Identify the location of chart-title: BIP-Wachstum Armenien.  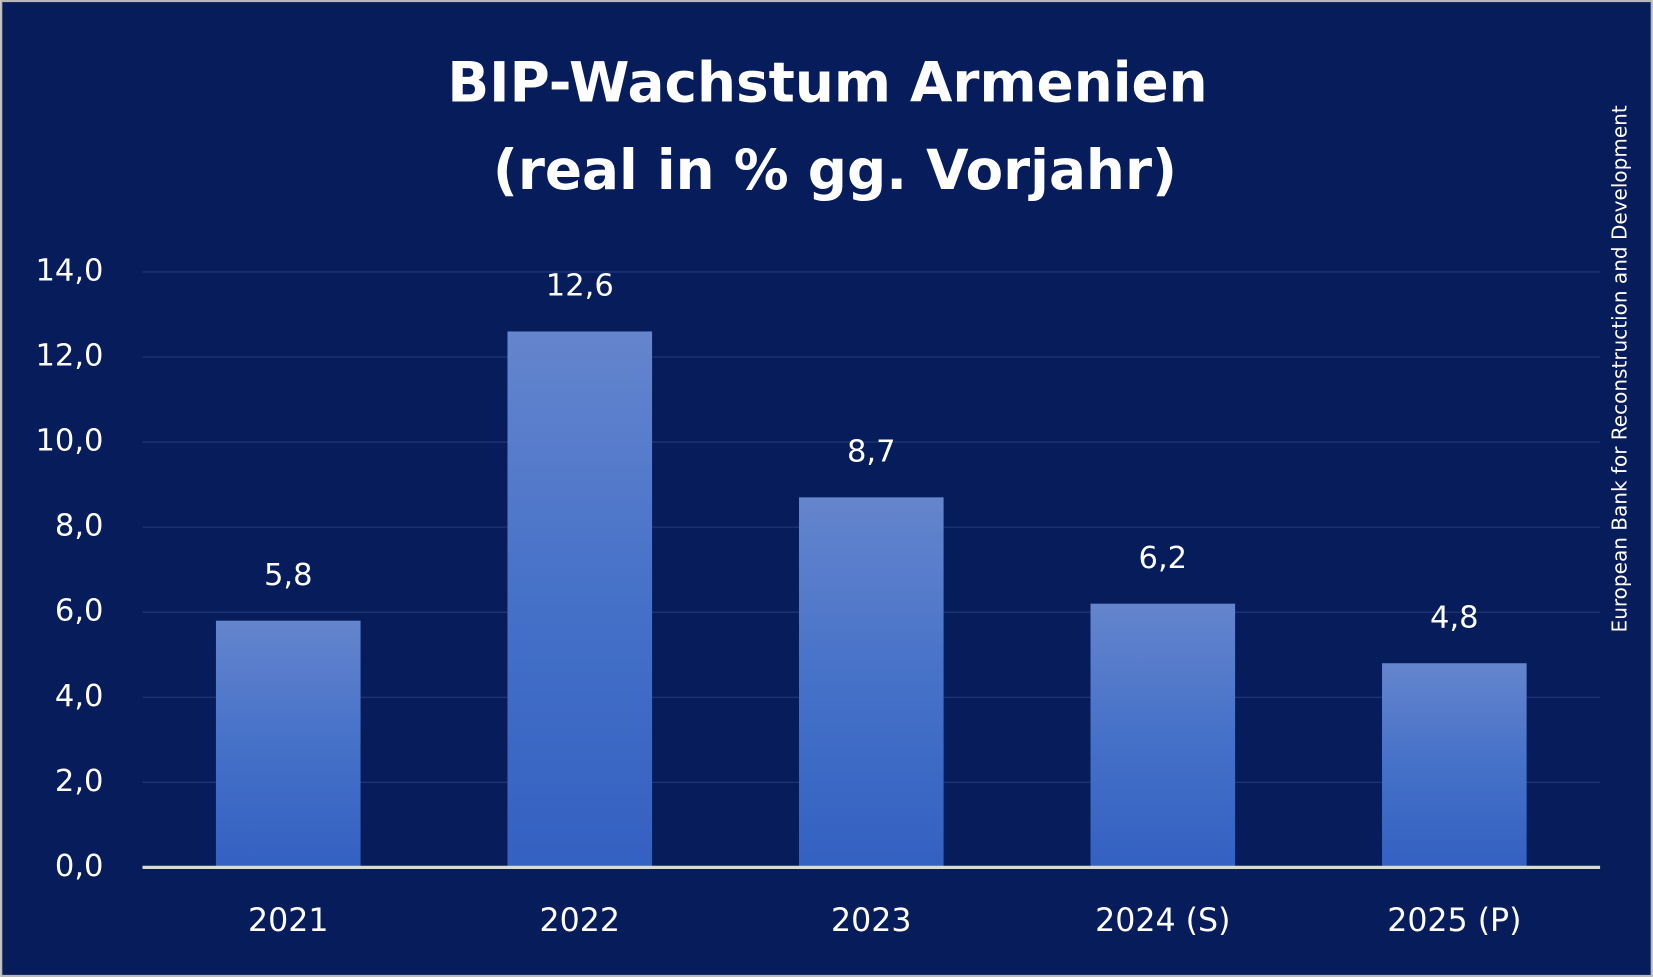
(827, 83).